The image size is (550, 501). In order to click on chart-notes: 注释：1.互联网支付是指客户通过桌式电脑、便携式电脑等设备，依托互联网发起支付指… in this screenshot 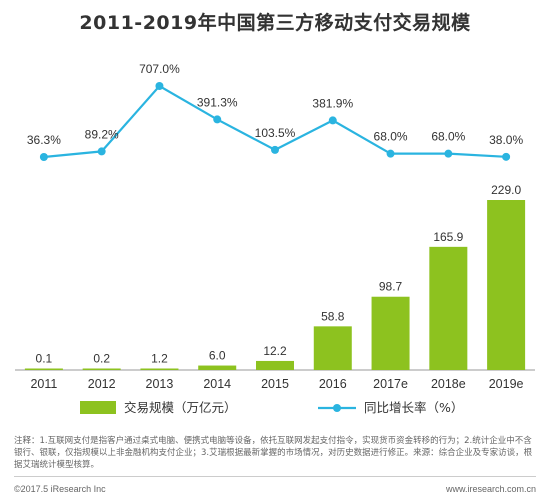, I will do `click(273, 453)`.